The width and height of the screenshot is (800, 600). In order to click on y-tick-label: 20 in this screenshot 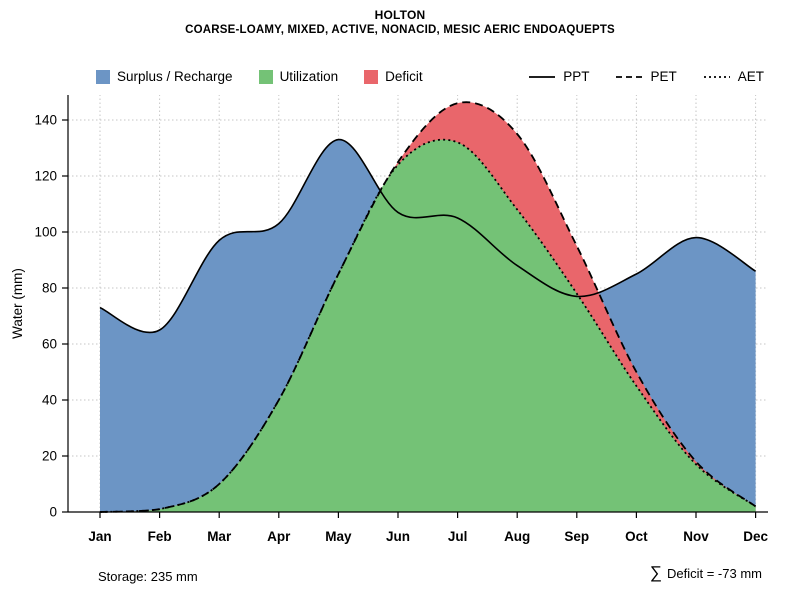, I will do `click(49, 456)`.